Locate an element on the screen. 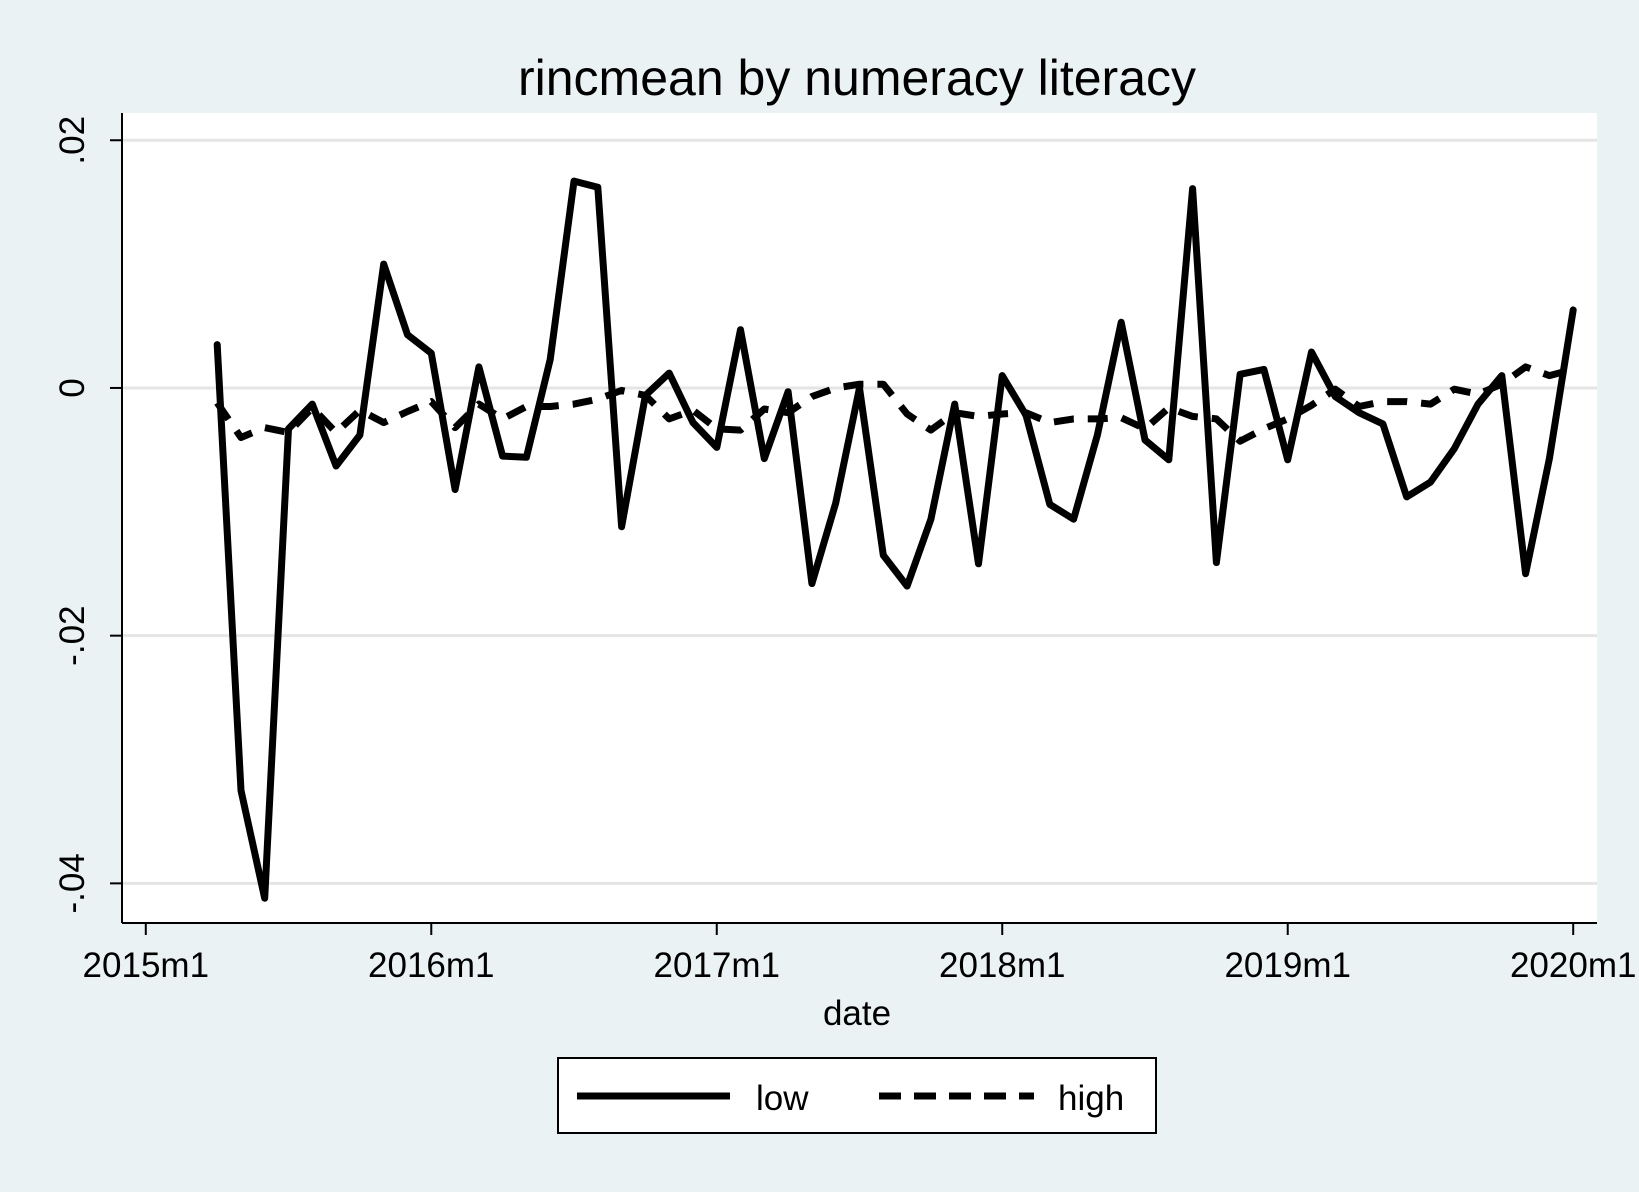 The image size is (1639, 1192). series-line-high is located at coordinates (894, 404).